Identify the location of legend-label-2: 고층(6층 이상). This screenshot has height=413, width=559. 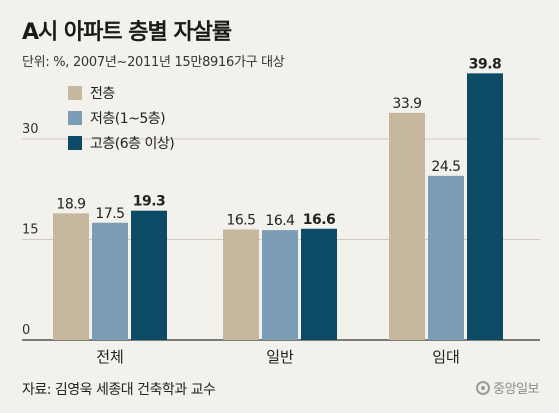
(132, 144).